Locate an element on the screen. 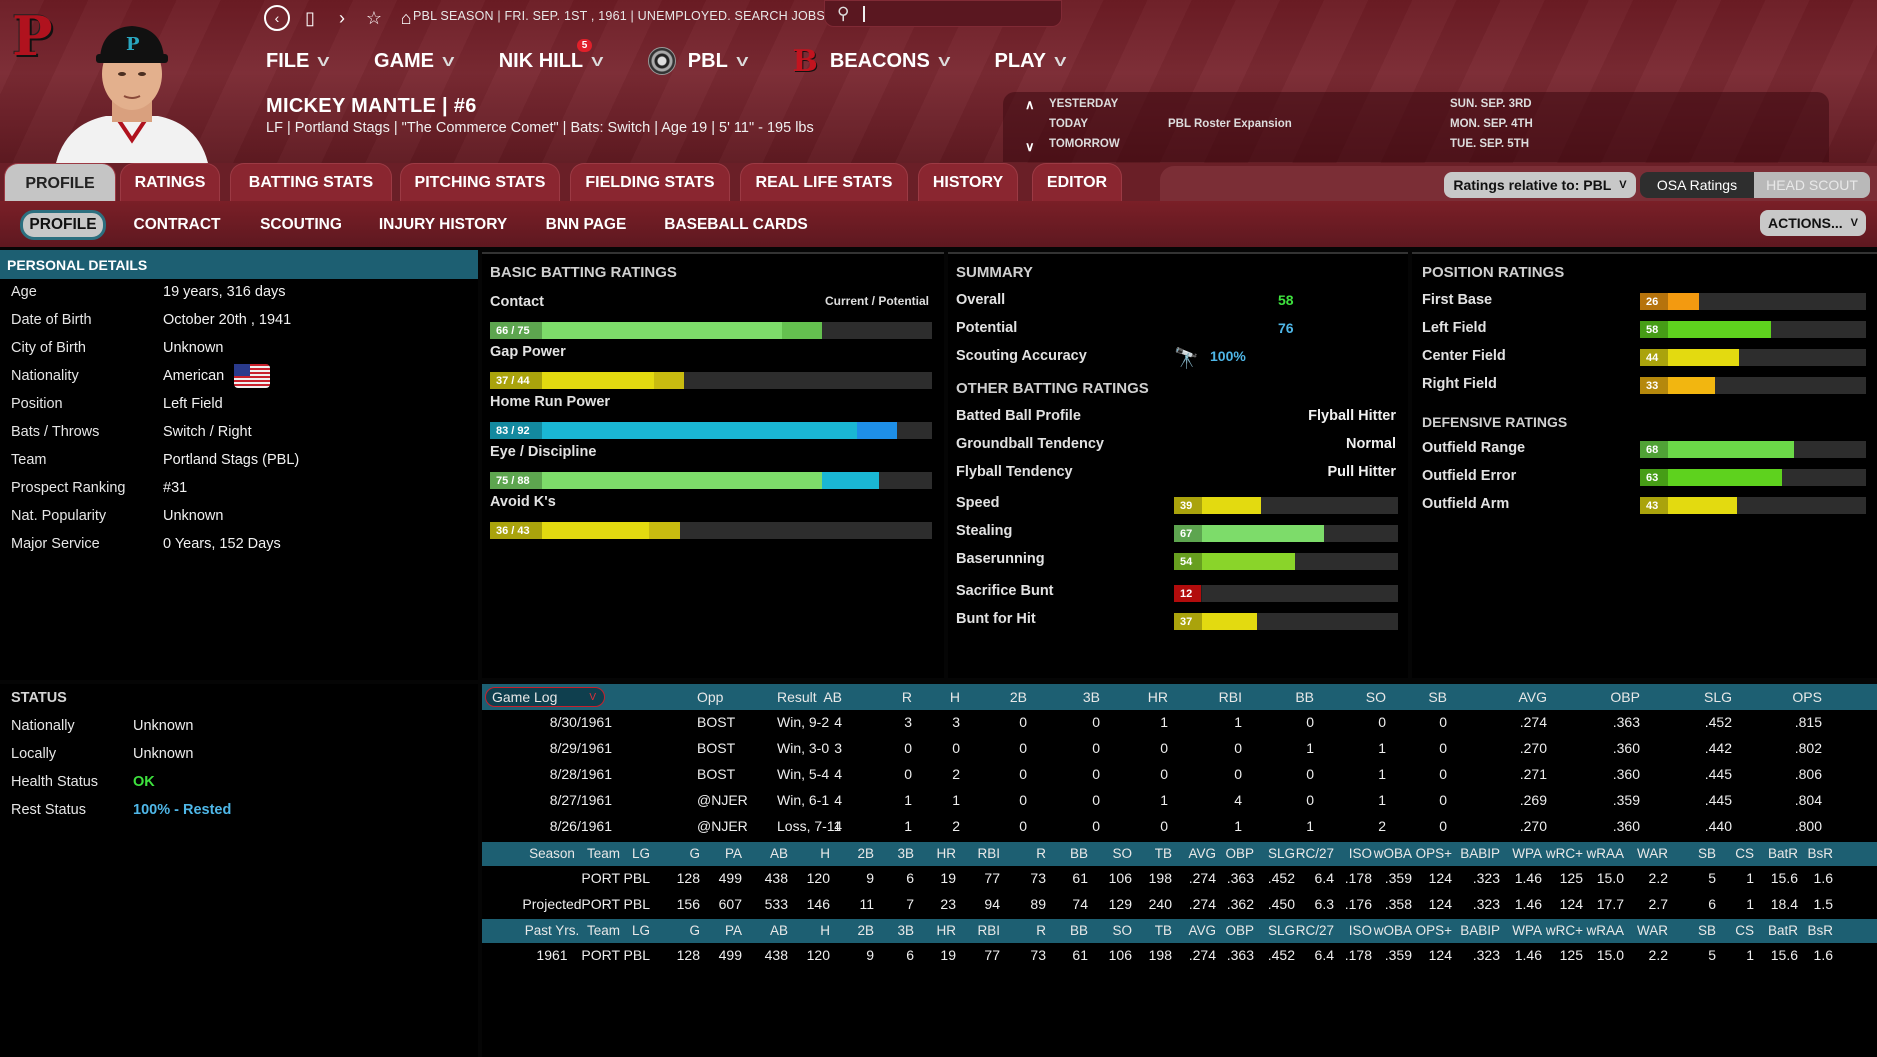  subtab-baseball-cards: BASEBALL CARDS is located at coordinates (736, 224).